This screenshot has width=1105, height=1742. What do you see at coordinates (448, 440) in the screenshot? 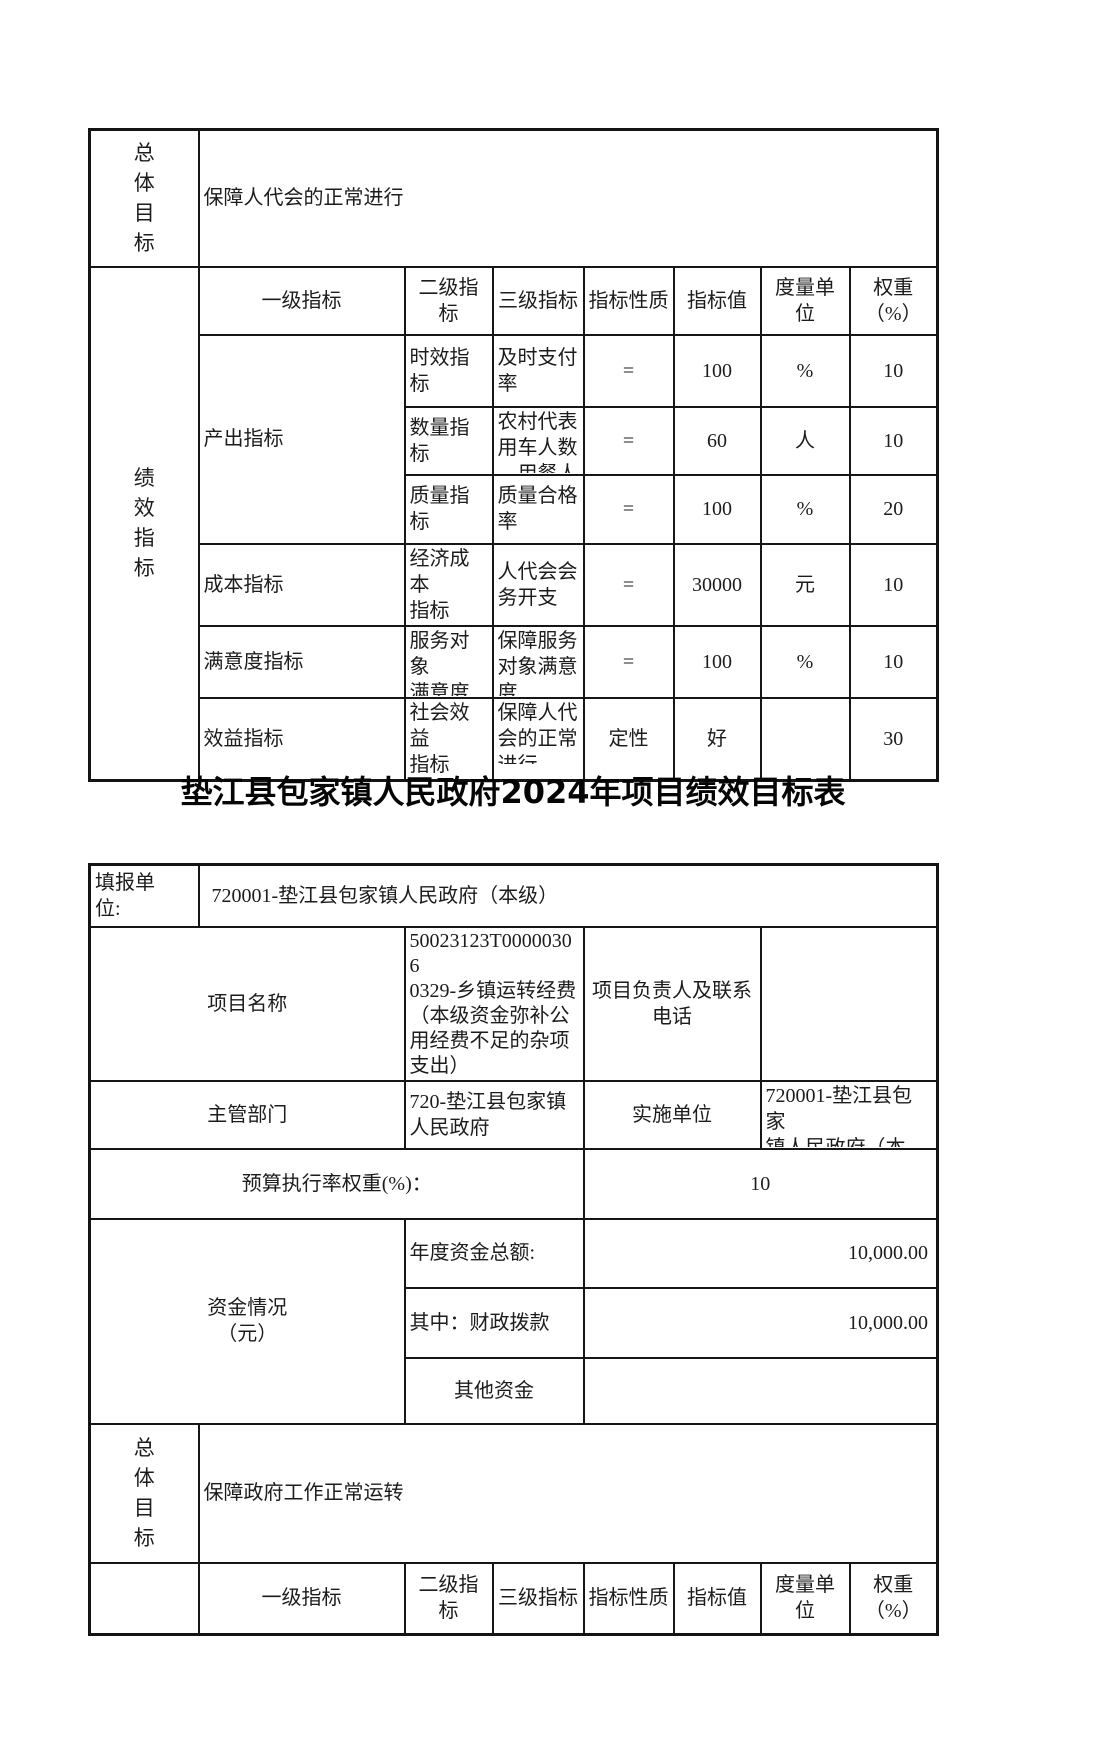
I see `level2-cell: 数量指标` at bounding box center [448, 440].